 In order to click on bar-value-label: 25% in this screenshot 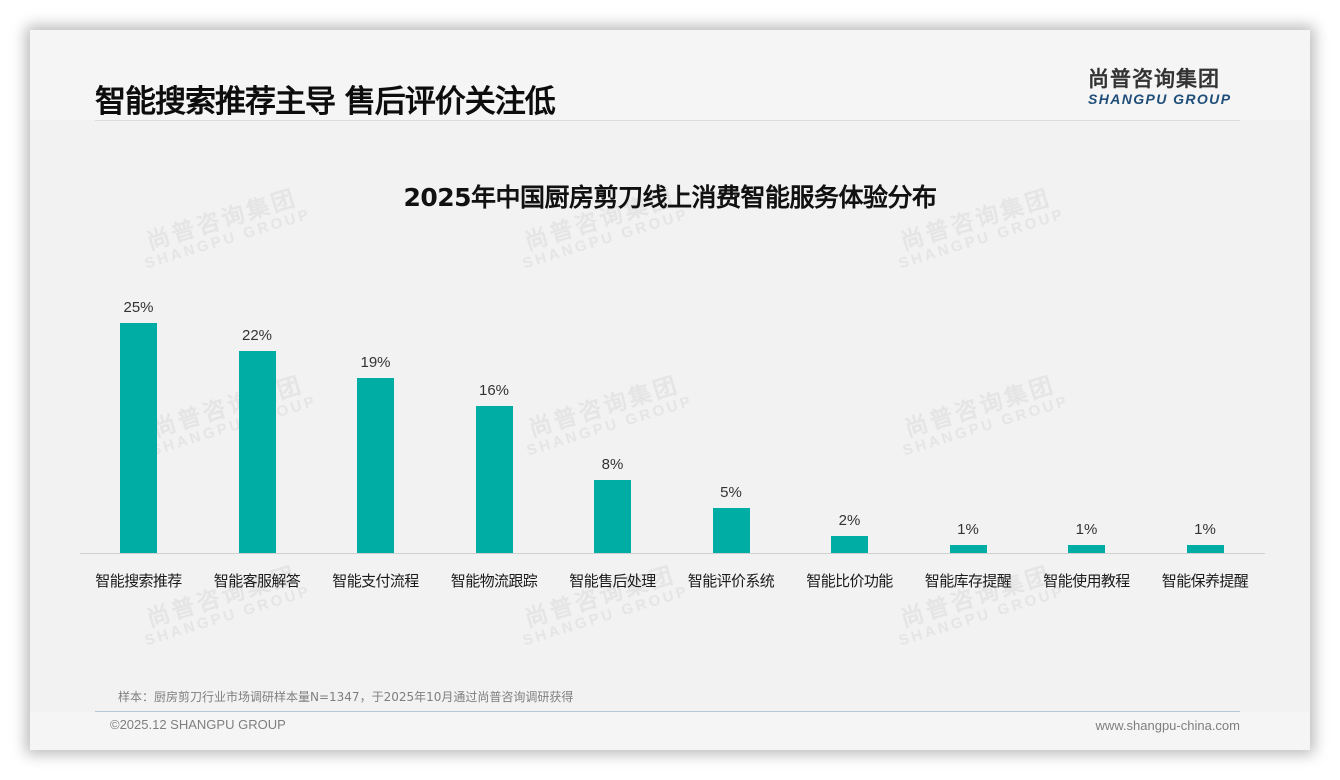, I will do `click(138, 307)`.